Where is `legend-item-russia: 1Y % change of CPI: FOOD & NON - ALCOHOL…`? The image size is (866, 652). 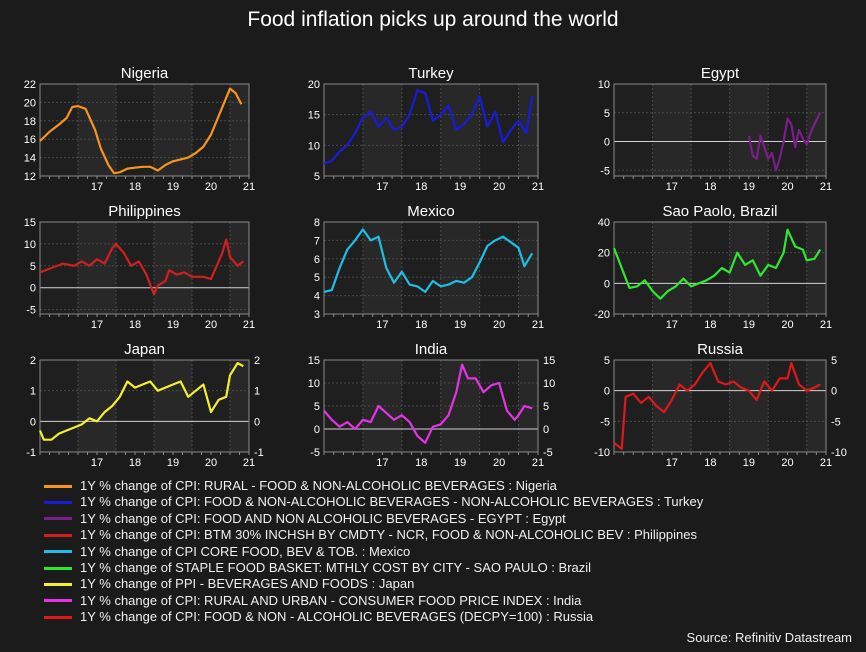
legend-item-russia: 1Y % change of CPI: FOOD & NON - ALCOHOL… is located at coordinates (444, 617).